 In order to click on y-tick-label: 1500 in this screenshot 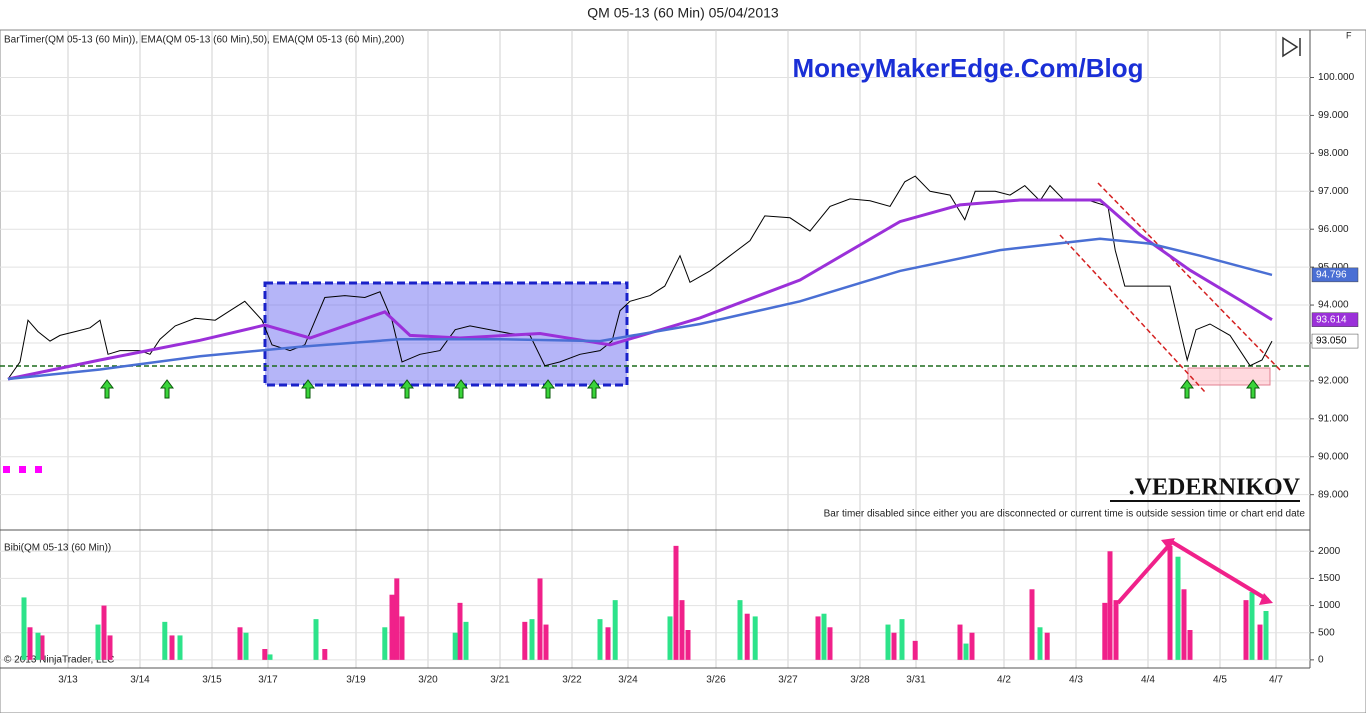, I will do `click(1329, 578)`.